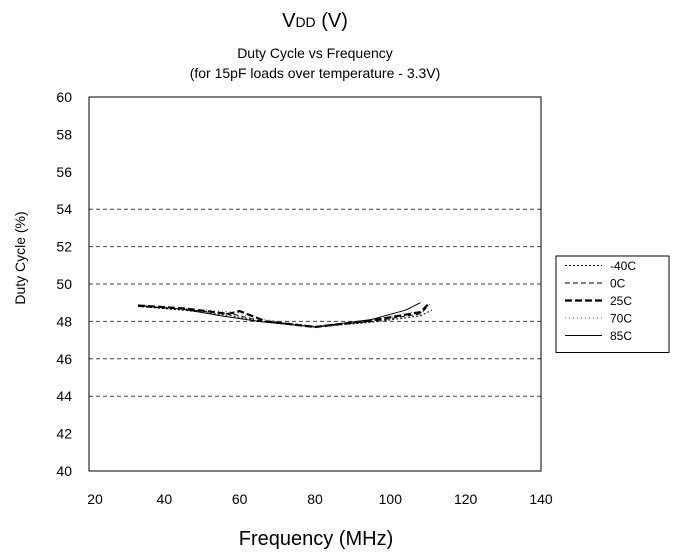 This screenshot has height=552, width=679. What do you see at coordinates (64, 359) in the screenshot?
I see `y-tick-label: 46` at bounding box center [64, 359].